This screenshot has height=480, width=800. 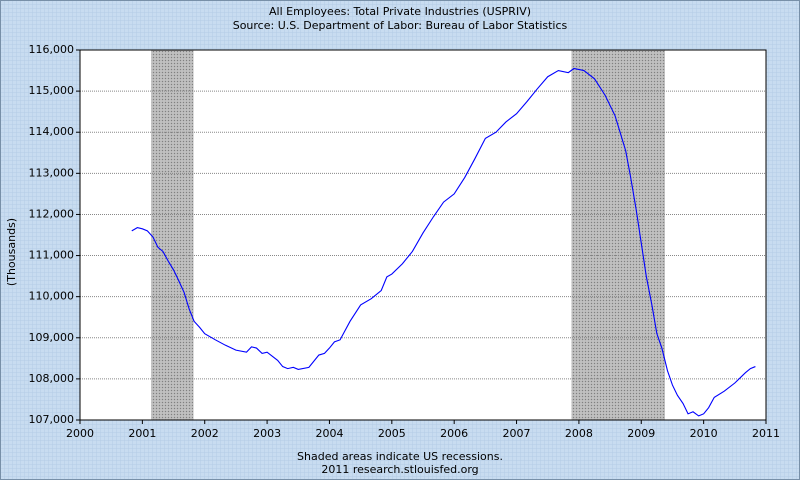 I want to click on y-axis-label: (Thousands), so click(x=11, y=252).